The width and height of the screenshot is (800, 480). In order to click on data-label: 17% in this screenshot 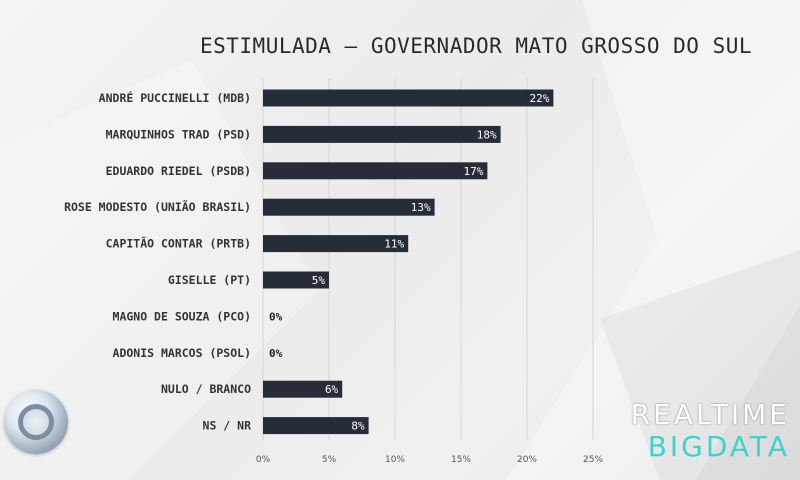, I will do `click(474, 171)`.